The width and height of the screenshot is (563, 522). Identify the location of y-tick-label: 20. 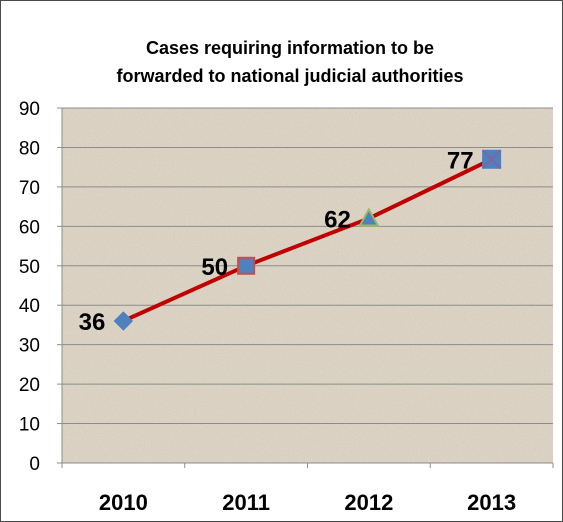
(29, 385).